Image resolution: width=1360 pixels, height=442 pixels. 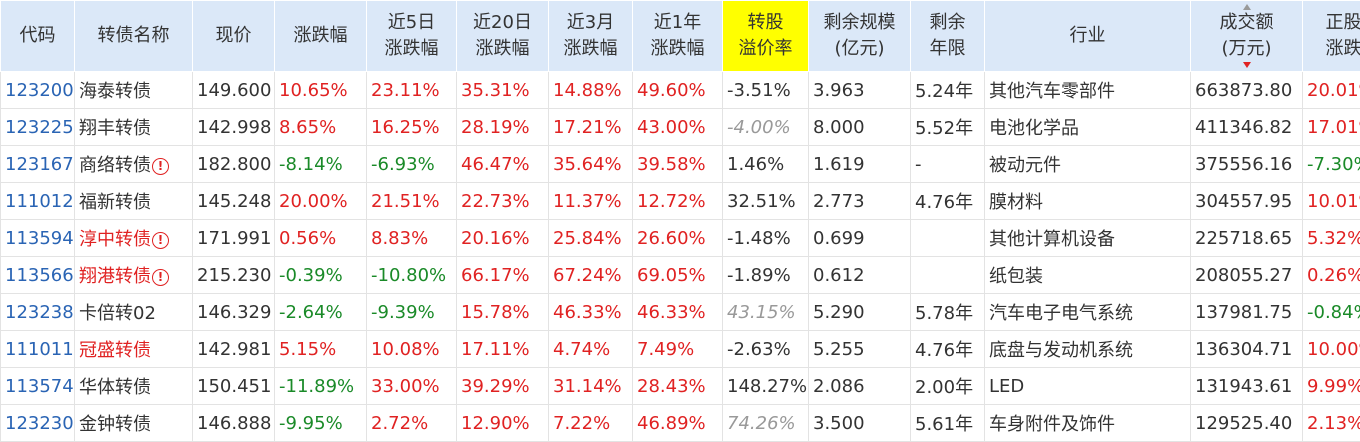 What do you see at coordinates (321, 238) in the screenshot?
I see `change-cell: 0.56%` at bounding box center [321, 238].